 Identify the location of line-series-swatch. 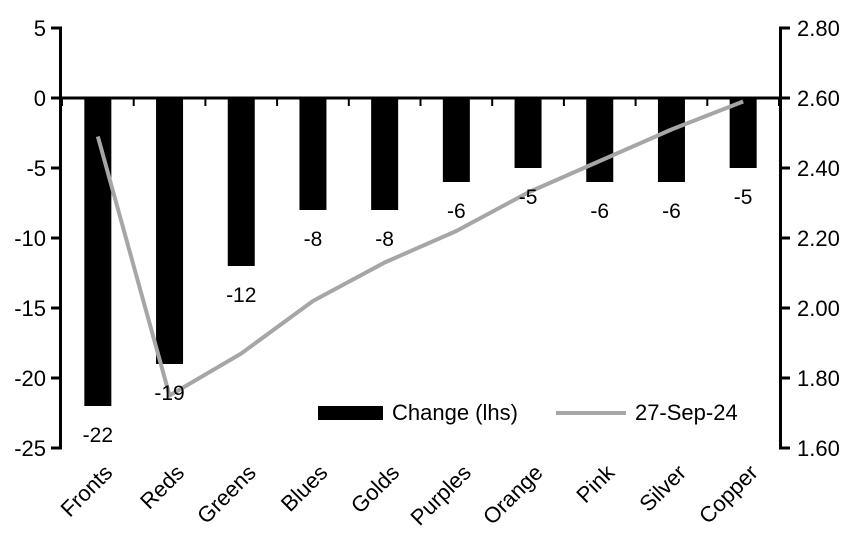
(590, 413).